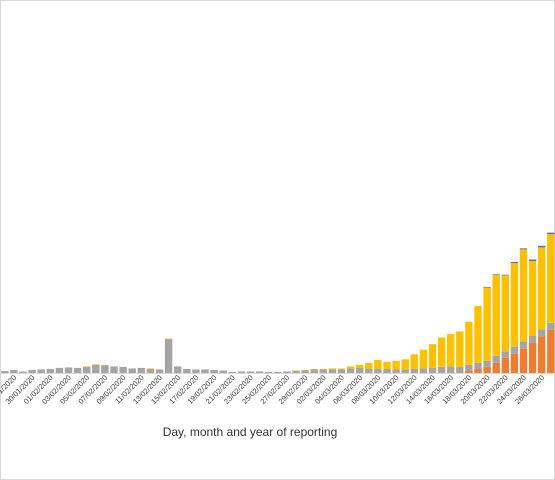 This screenshot has height=480, width=555. What do you see at coordinates (514, 263) in the screenshot?
I see `bar-segment-3-23/03/2020` at bounding box center [514, 263].